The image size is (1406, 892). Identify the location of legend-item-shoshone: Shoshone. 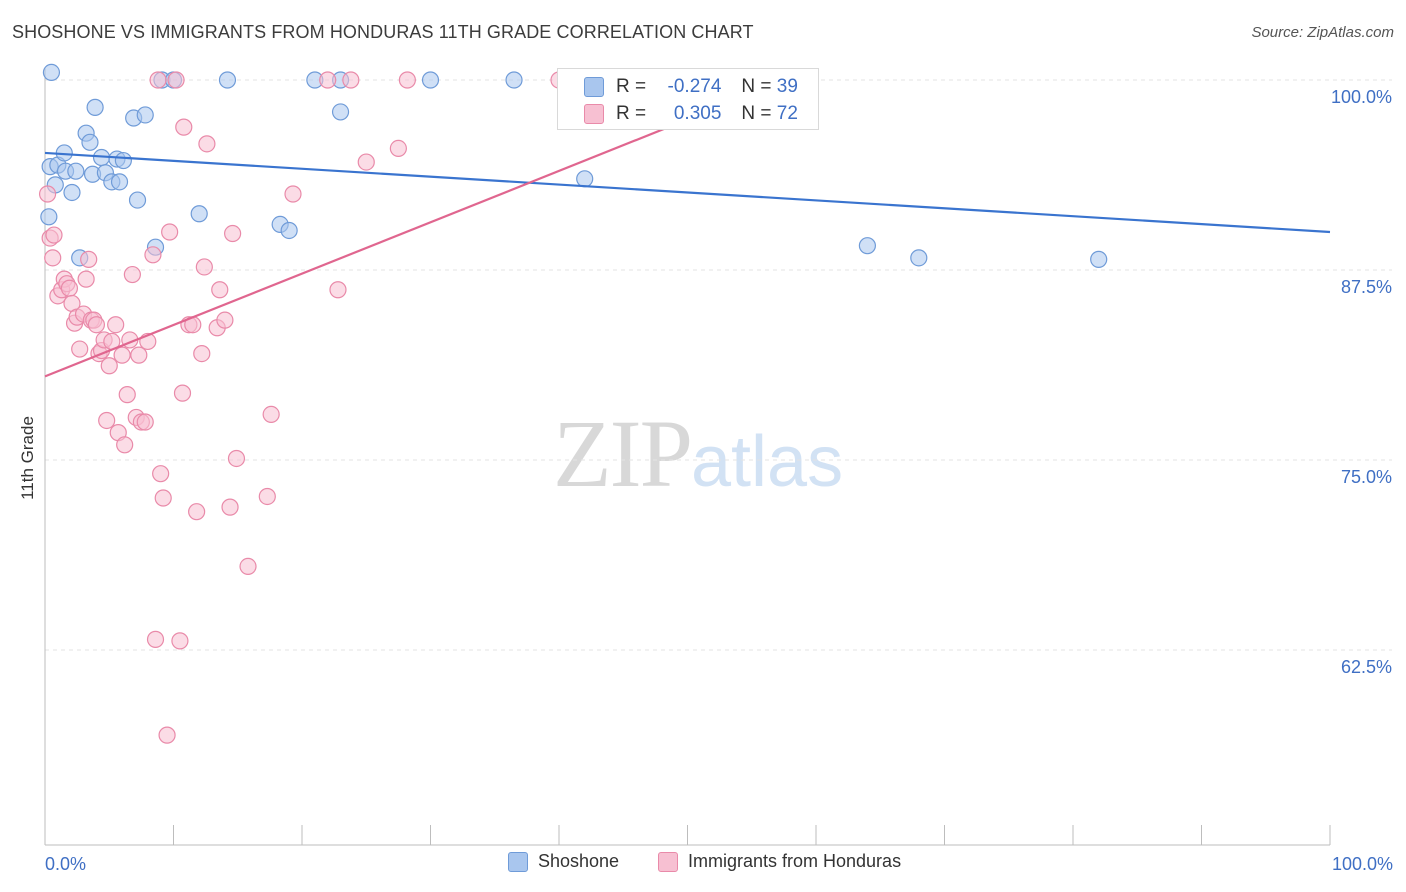
(563, 861).